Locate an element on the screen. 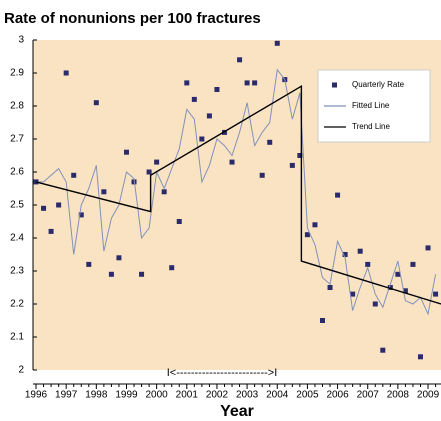 The image size is (441, 421). x-tick-label: 2007 is located at coordinates (368, 395).